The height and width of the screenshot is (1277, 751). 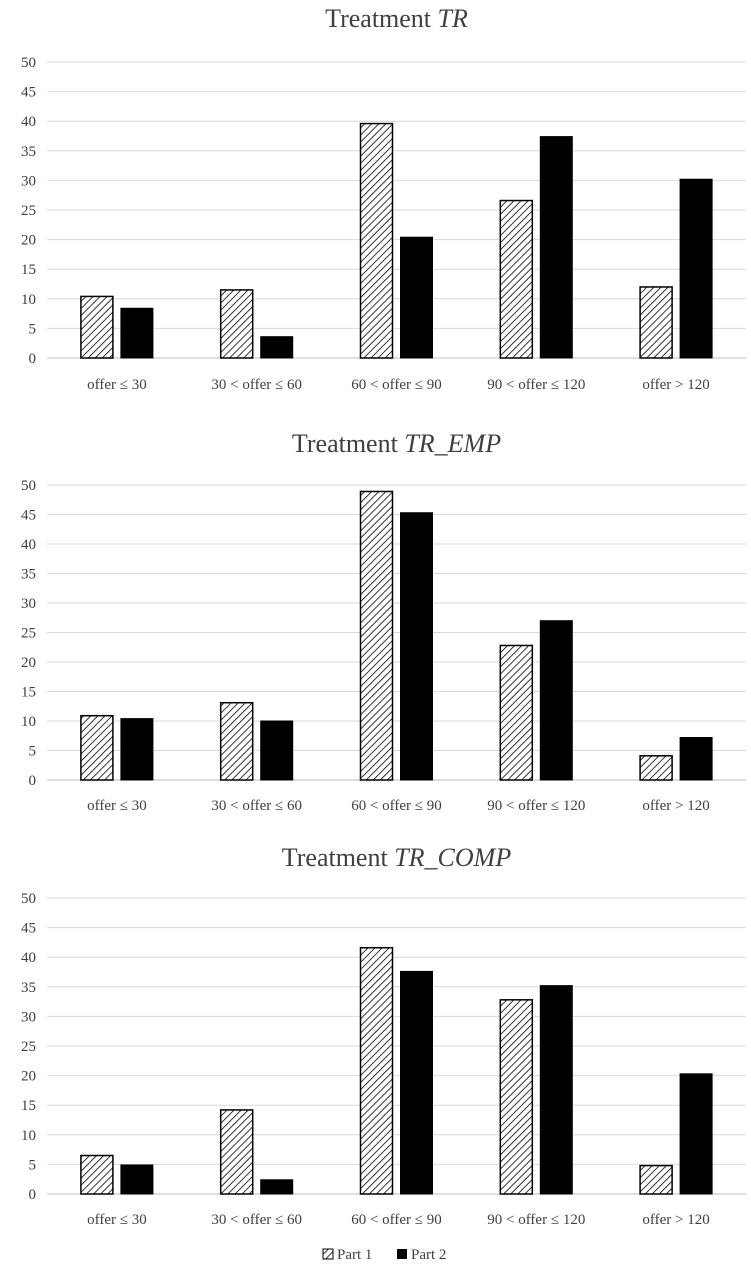 I want to click on chart-title: Treatment TR, so click(x=396, y=18).